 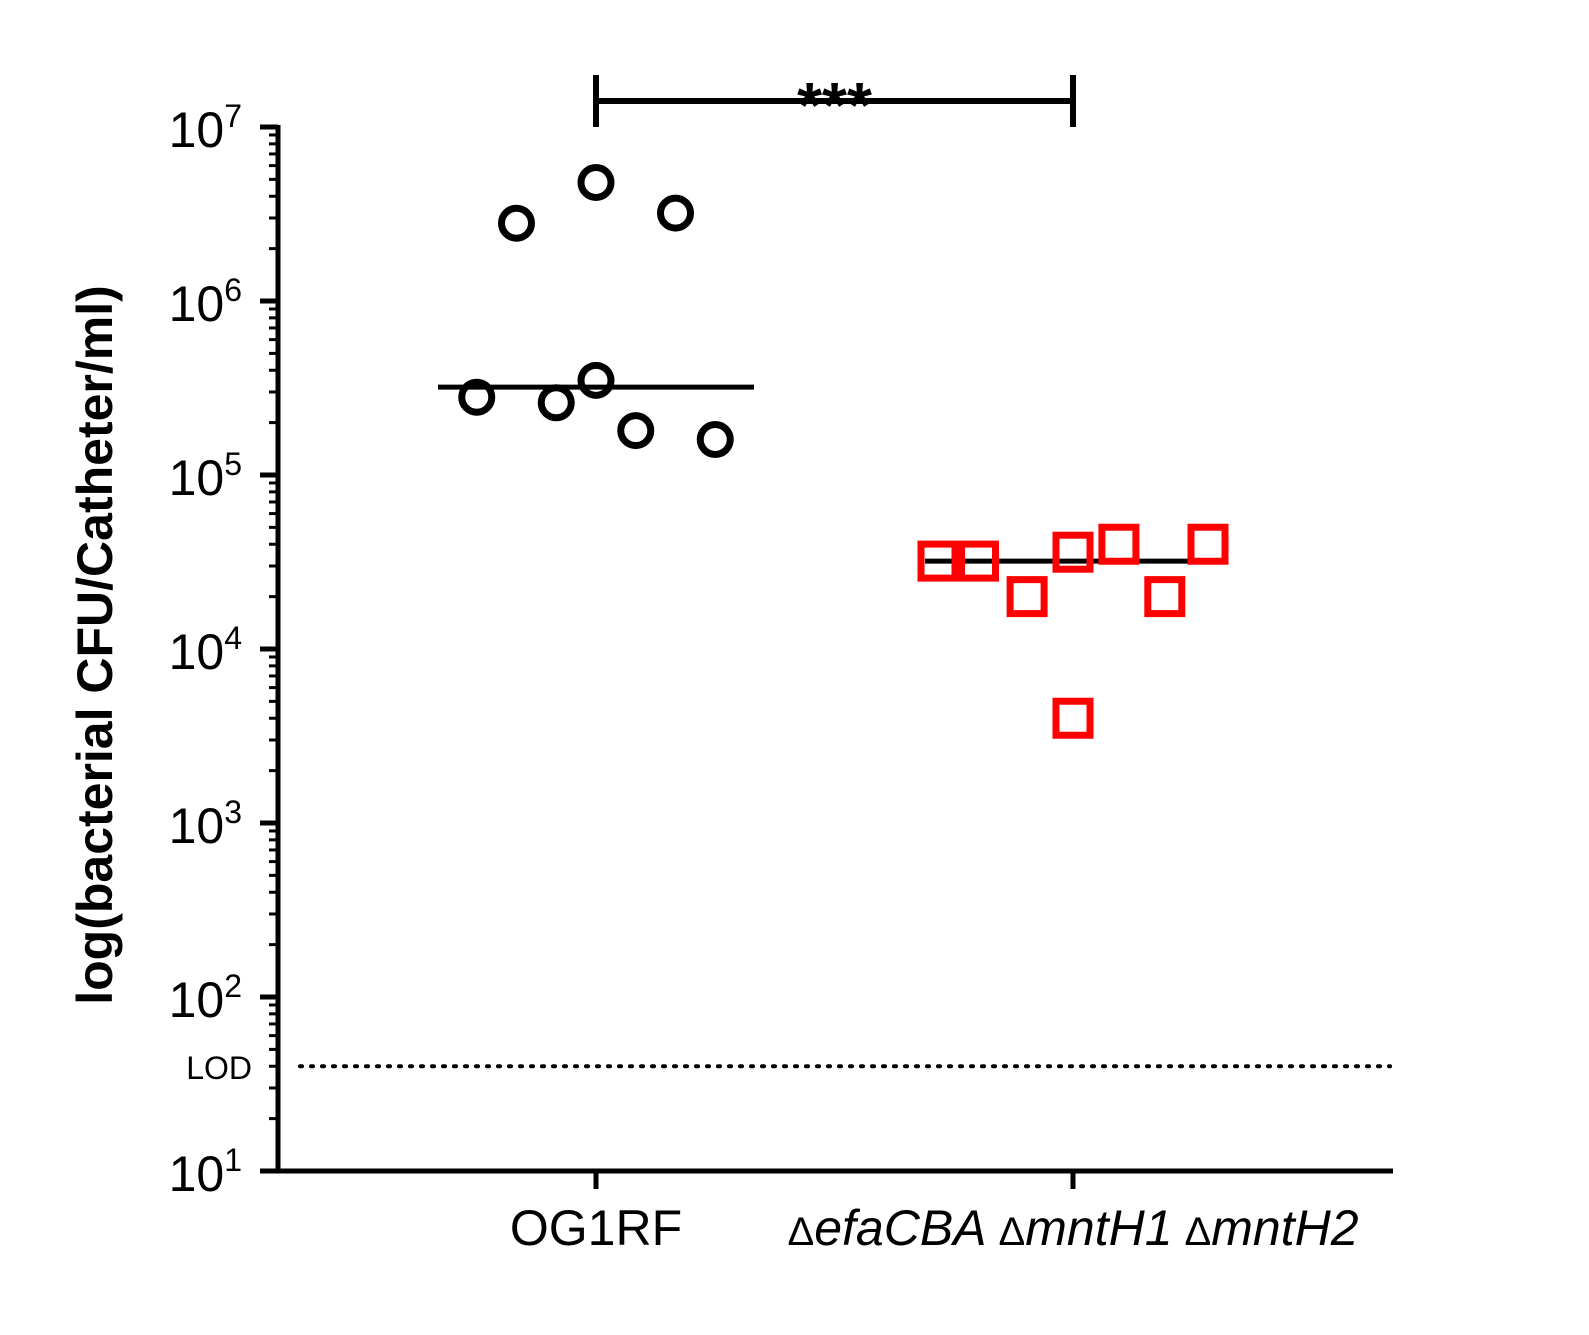 What do you see at coordinates (834, 1180) in the screenshot?
I see `x-ticks` at bounding box center [834, 1180].